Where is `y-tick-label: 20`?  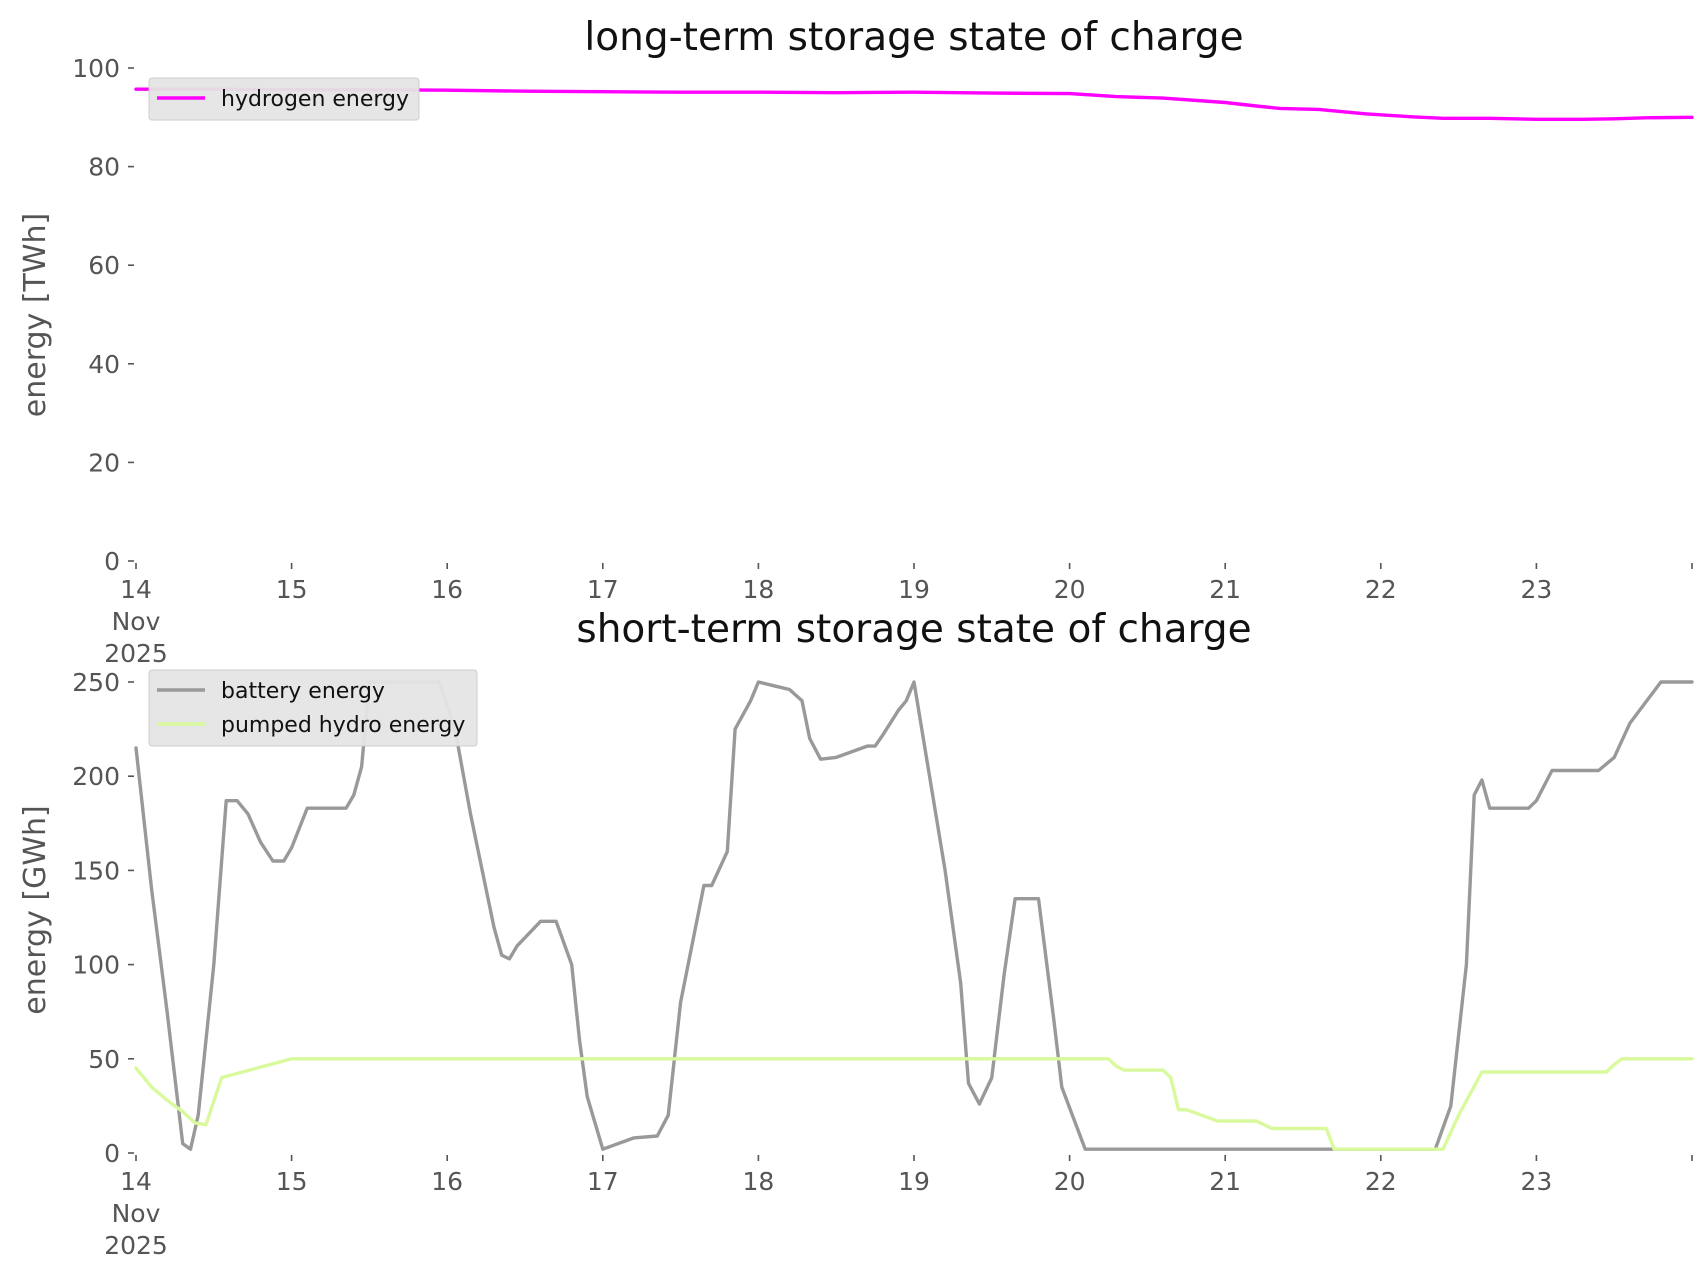
y-tick-label: 20 is located at coordinates (104, 462).